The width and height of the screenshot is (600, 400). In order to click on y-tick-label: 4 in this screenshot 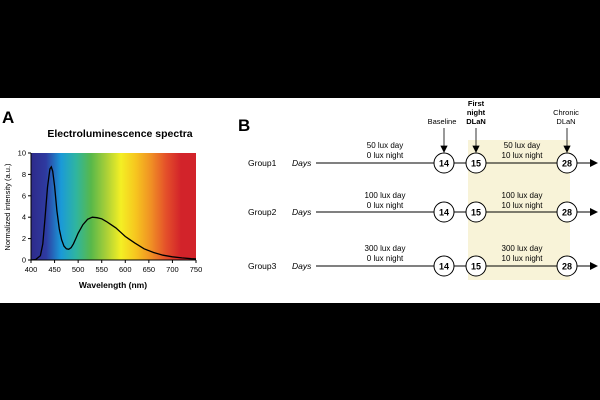, I will do `click(24, 217)`.